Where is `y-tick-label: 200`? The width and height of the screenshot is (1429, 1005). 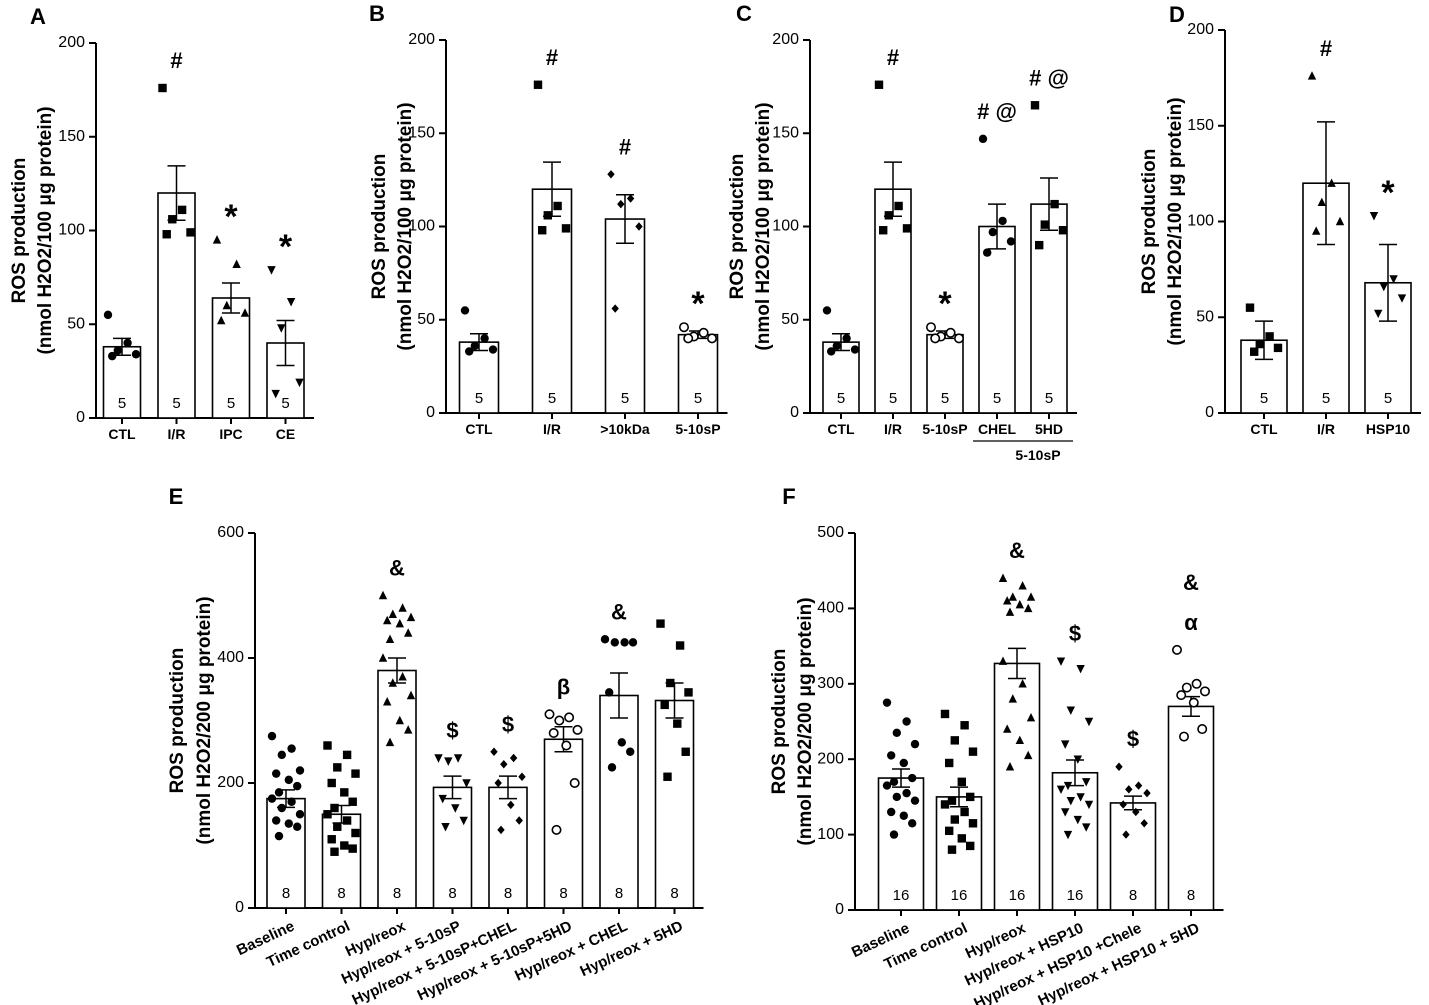 y-tick-label: 200 is located at coordinates (71, 42).